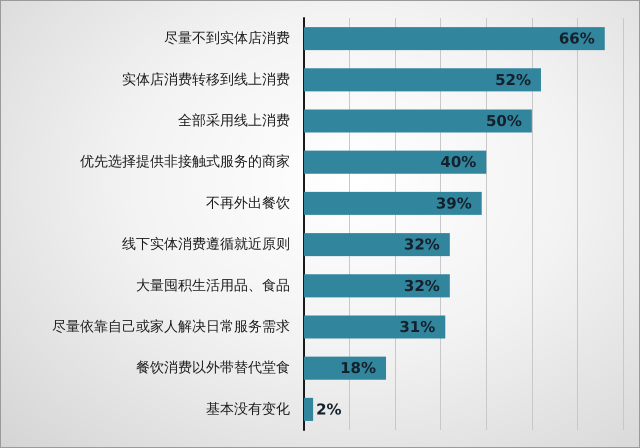 Image resolution: width=640 pixels, height=448 pixels. I want to click on y-tick-label: 实体店消费转移到线上消费, so click(206, 80).